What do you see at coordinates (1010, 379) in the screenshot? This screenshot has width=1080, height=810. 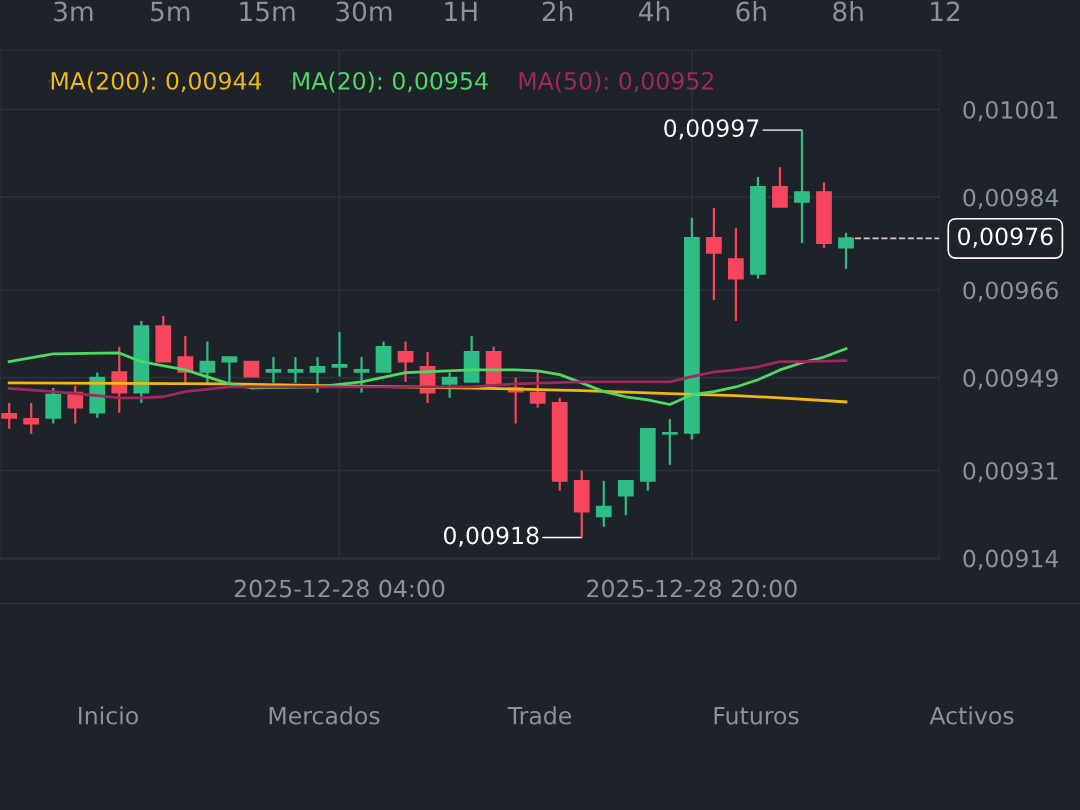 I see `y-tick-label: 0,00949` at bounding box center [1010, 379].